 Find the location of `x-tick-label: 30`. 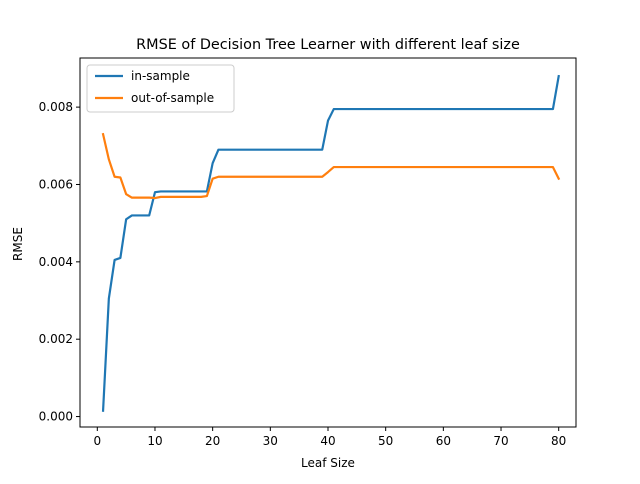

x-tick-label: 30 is located at coordinates (270, 441).